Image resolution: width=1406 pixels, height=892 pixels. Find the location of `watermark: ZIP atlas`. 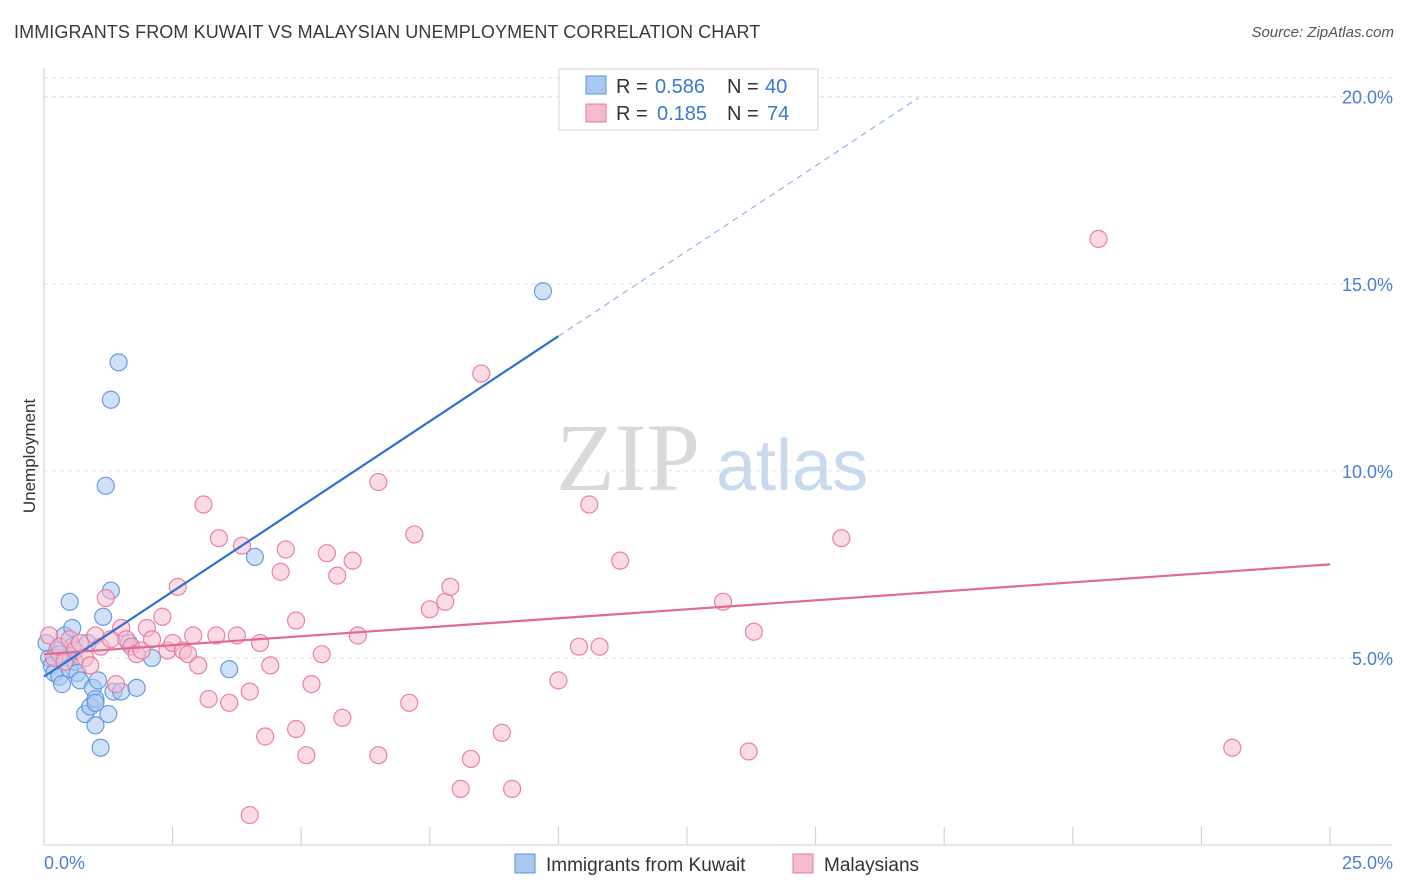

watermark: ZIP atlas is located at coordinates (712, 457).